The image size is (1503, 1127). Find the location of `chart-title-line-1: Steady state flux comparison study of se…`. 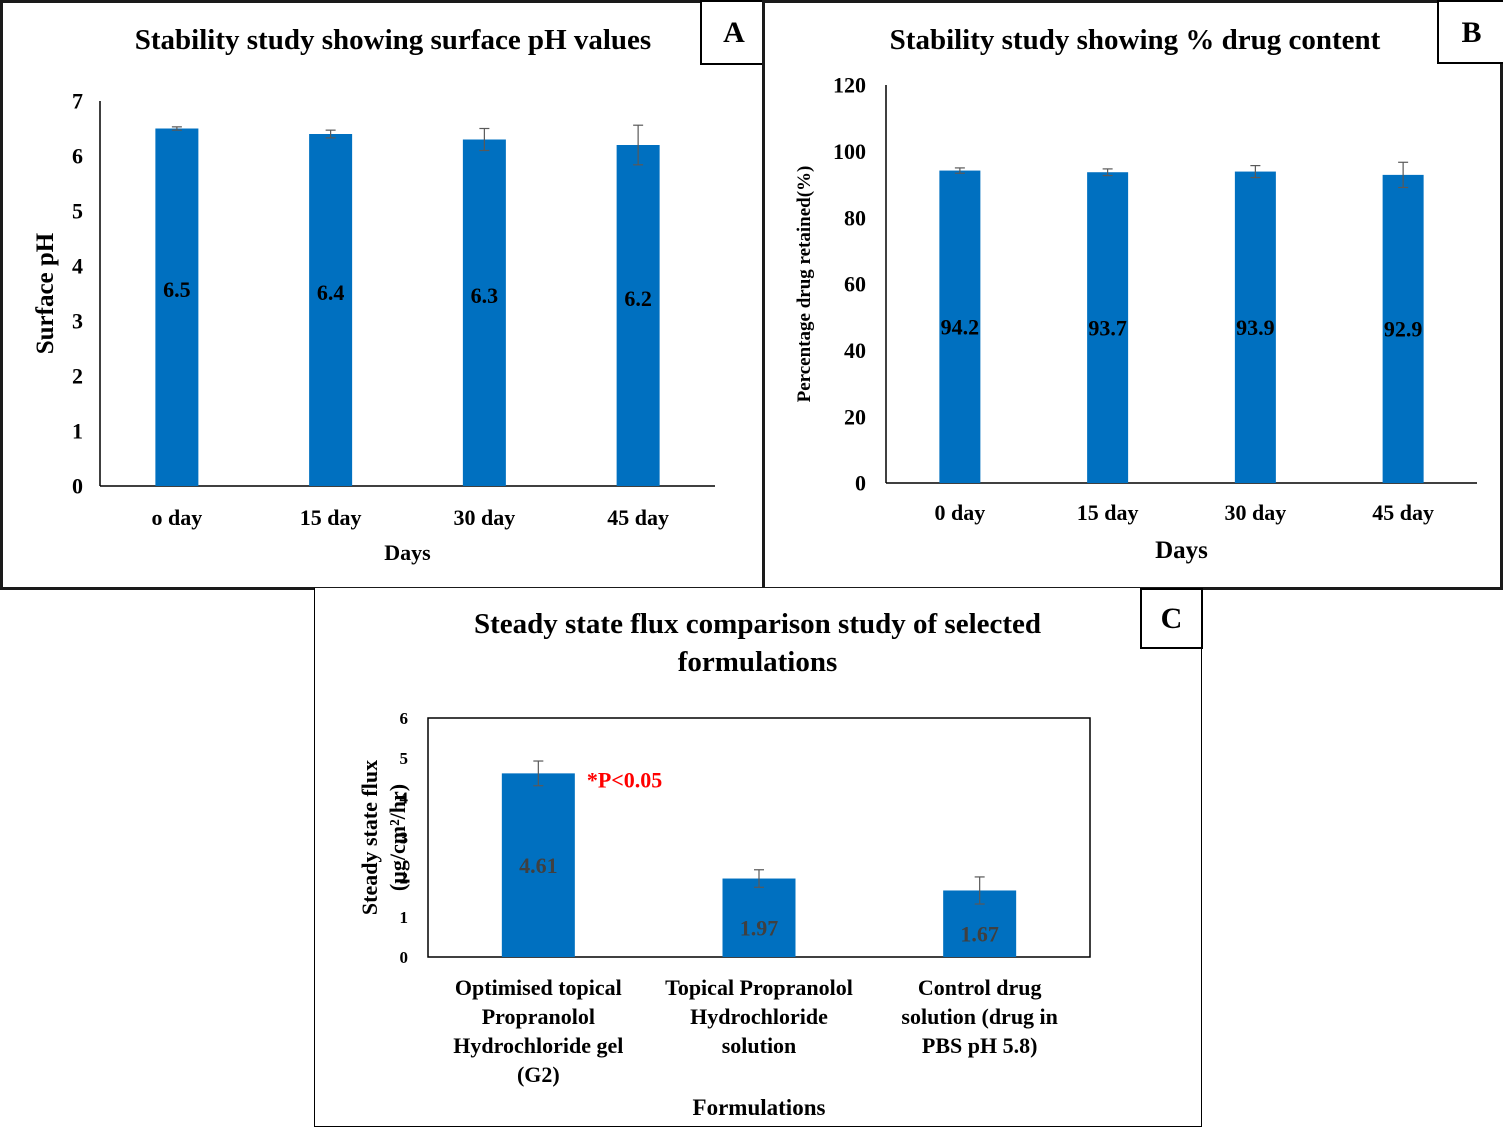

chart-title-line-1: Steady state flux comparison study of se… is located at coordinates (757, 624).